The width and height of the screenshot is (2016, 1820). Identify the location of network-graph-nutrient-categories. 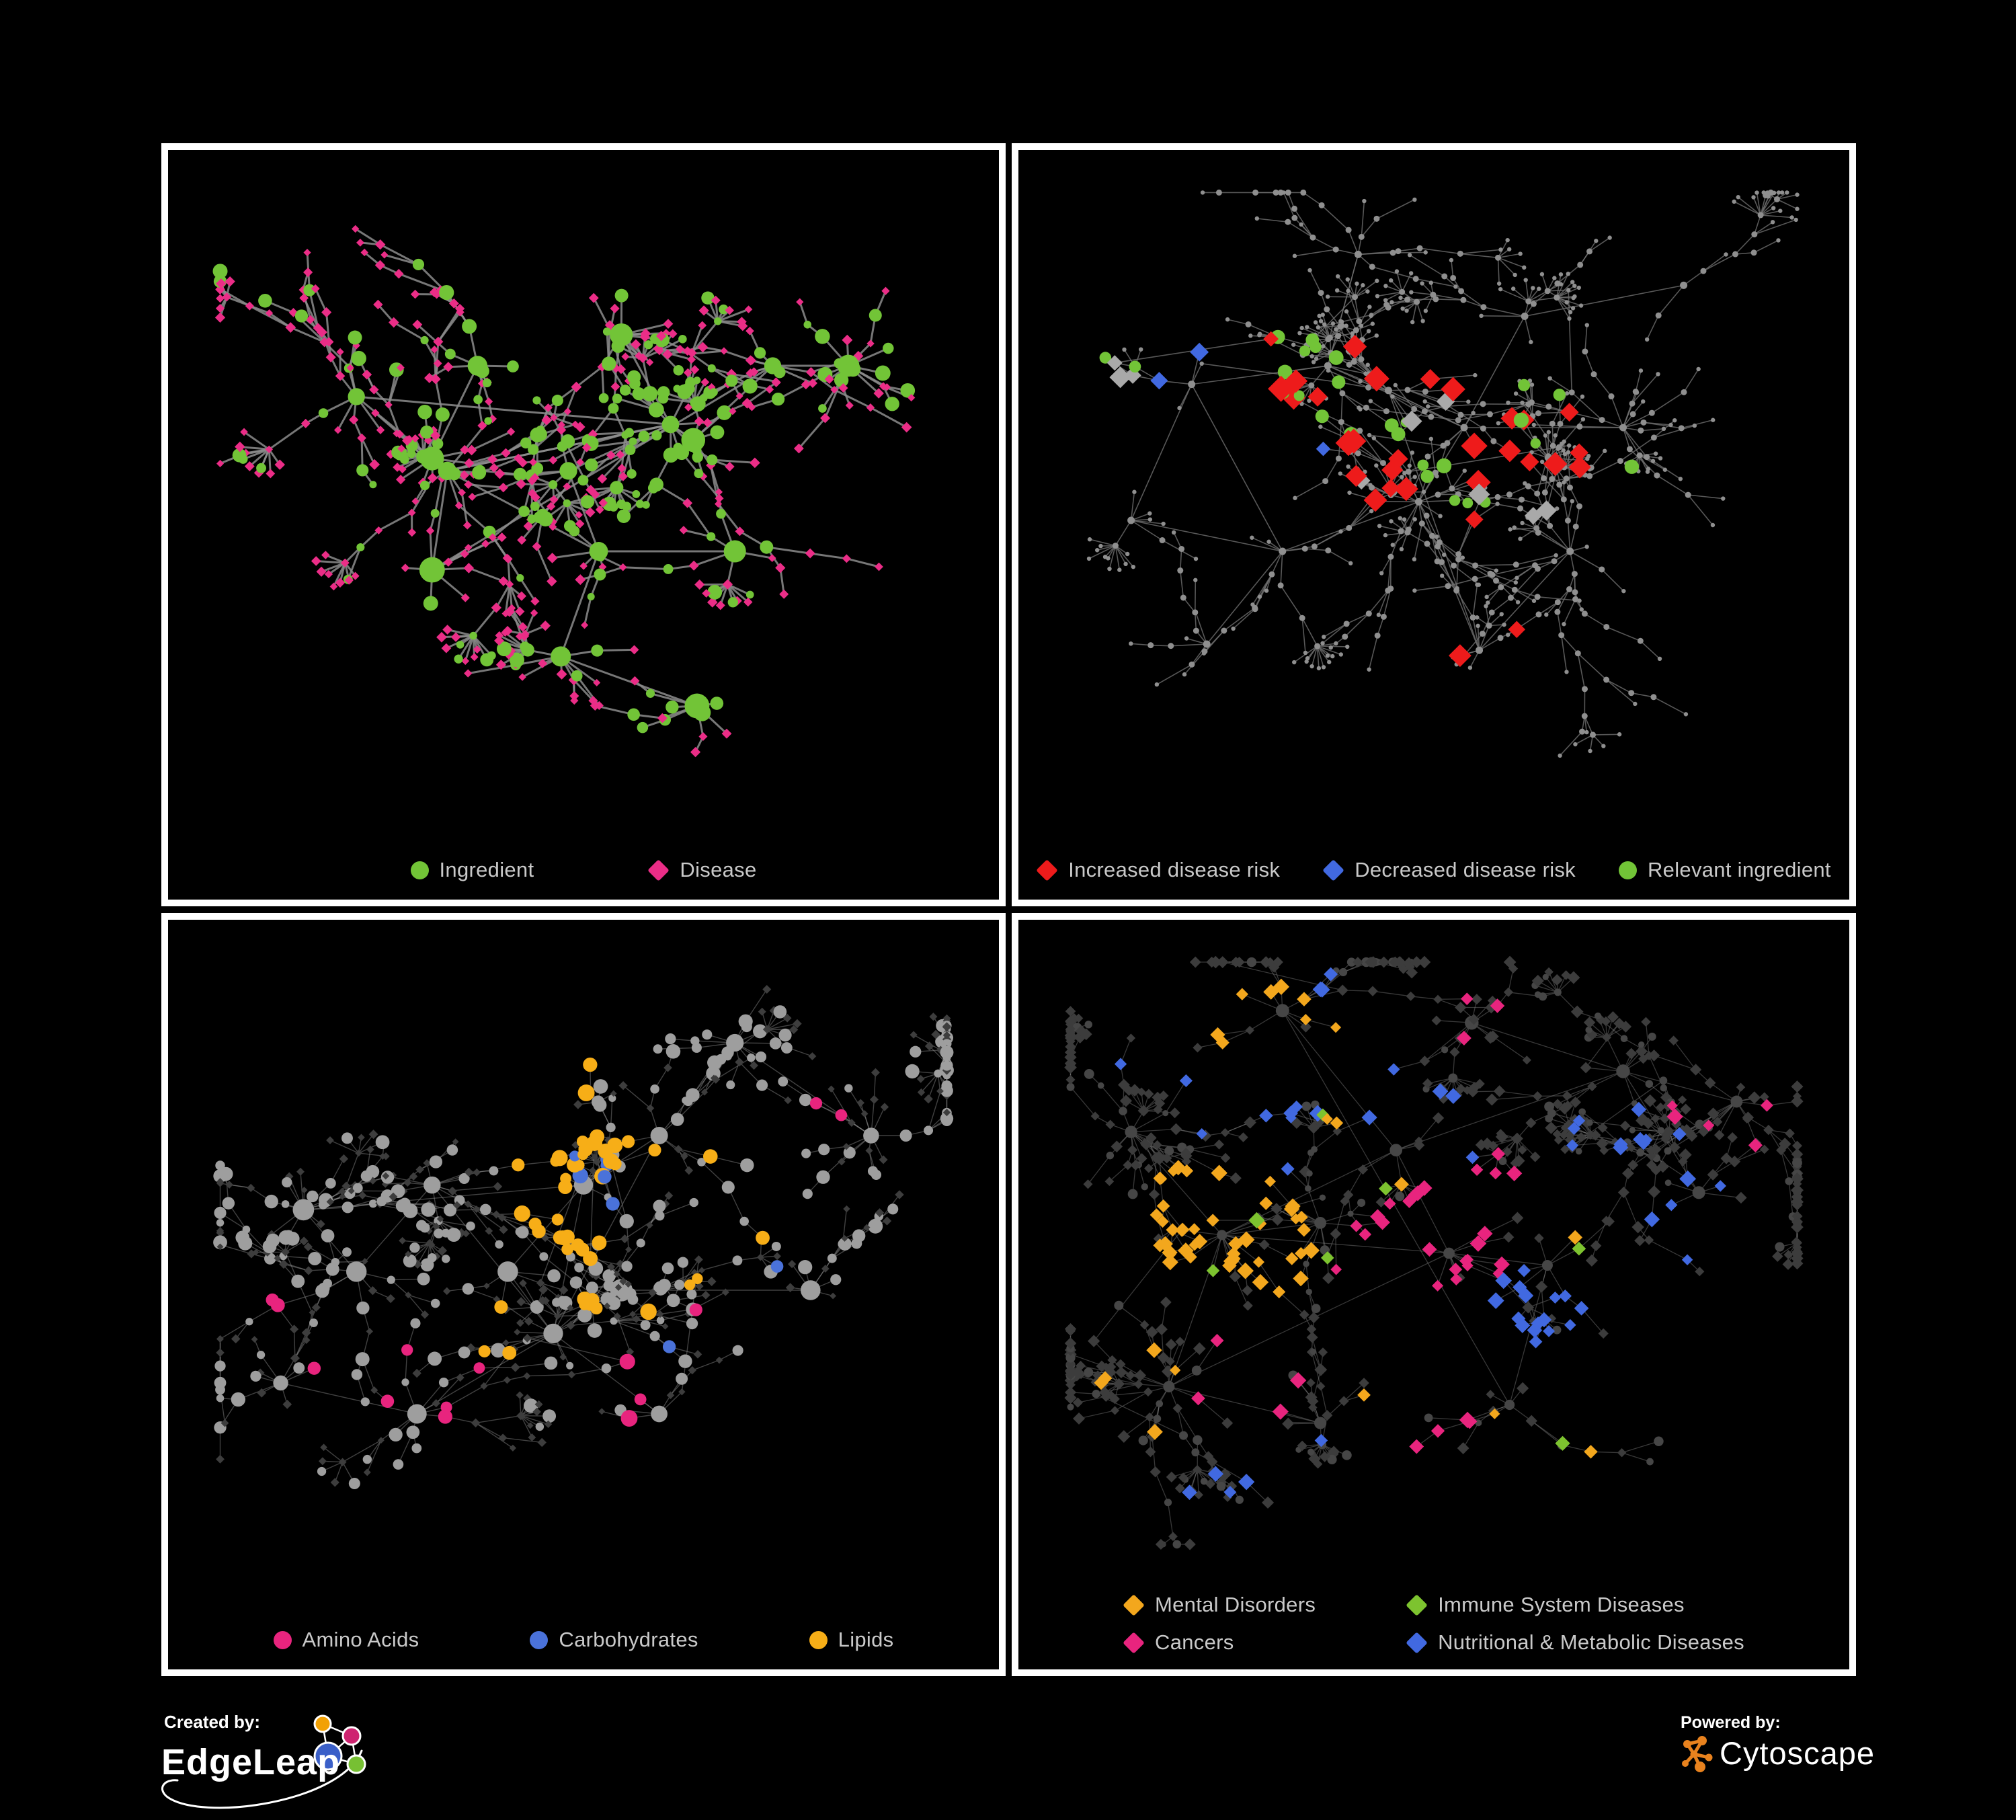
(583, 1236).